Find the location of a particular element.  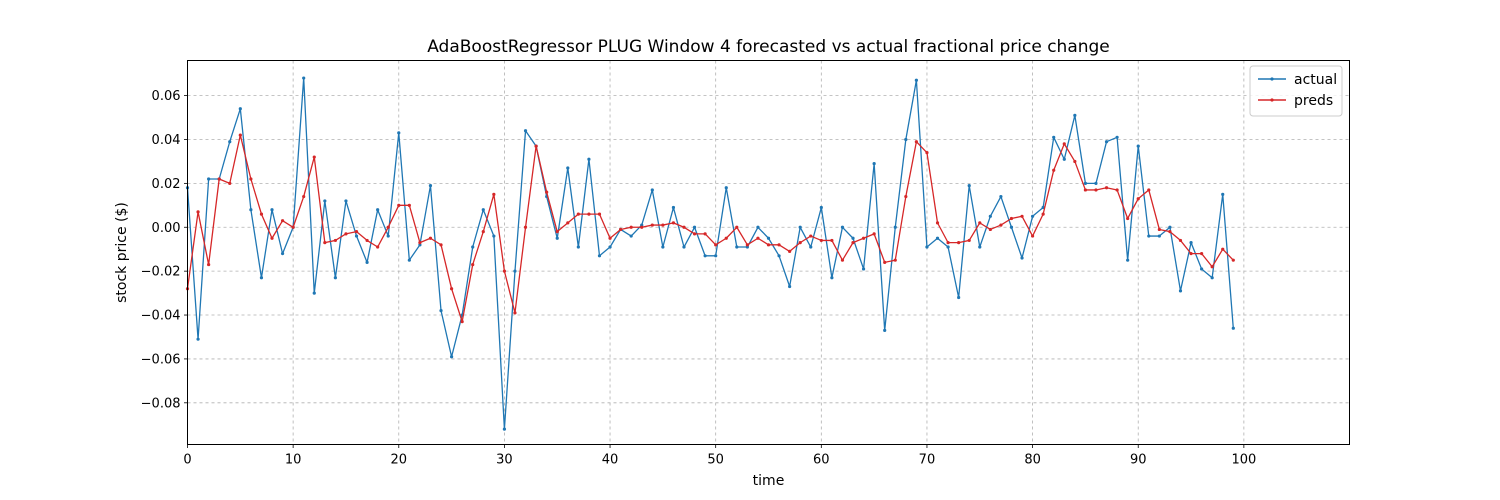

y-tick-label: 0.06 is located at coordinates (166, 96).